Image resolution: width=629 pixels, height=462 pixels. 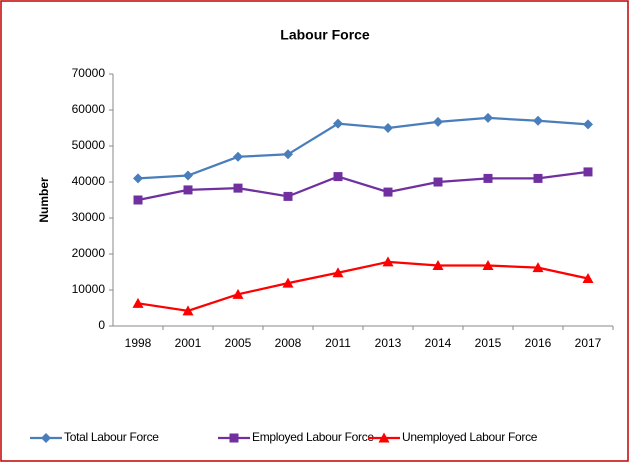 What do you see at coordinates (111, 437) in the screenshot?
I see `legend-label: Total Labour Force` at bounding box center [111, 437].